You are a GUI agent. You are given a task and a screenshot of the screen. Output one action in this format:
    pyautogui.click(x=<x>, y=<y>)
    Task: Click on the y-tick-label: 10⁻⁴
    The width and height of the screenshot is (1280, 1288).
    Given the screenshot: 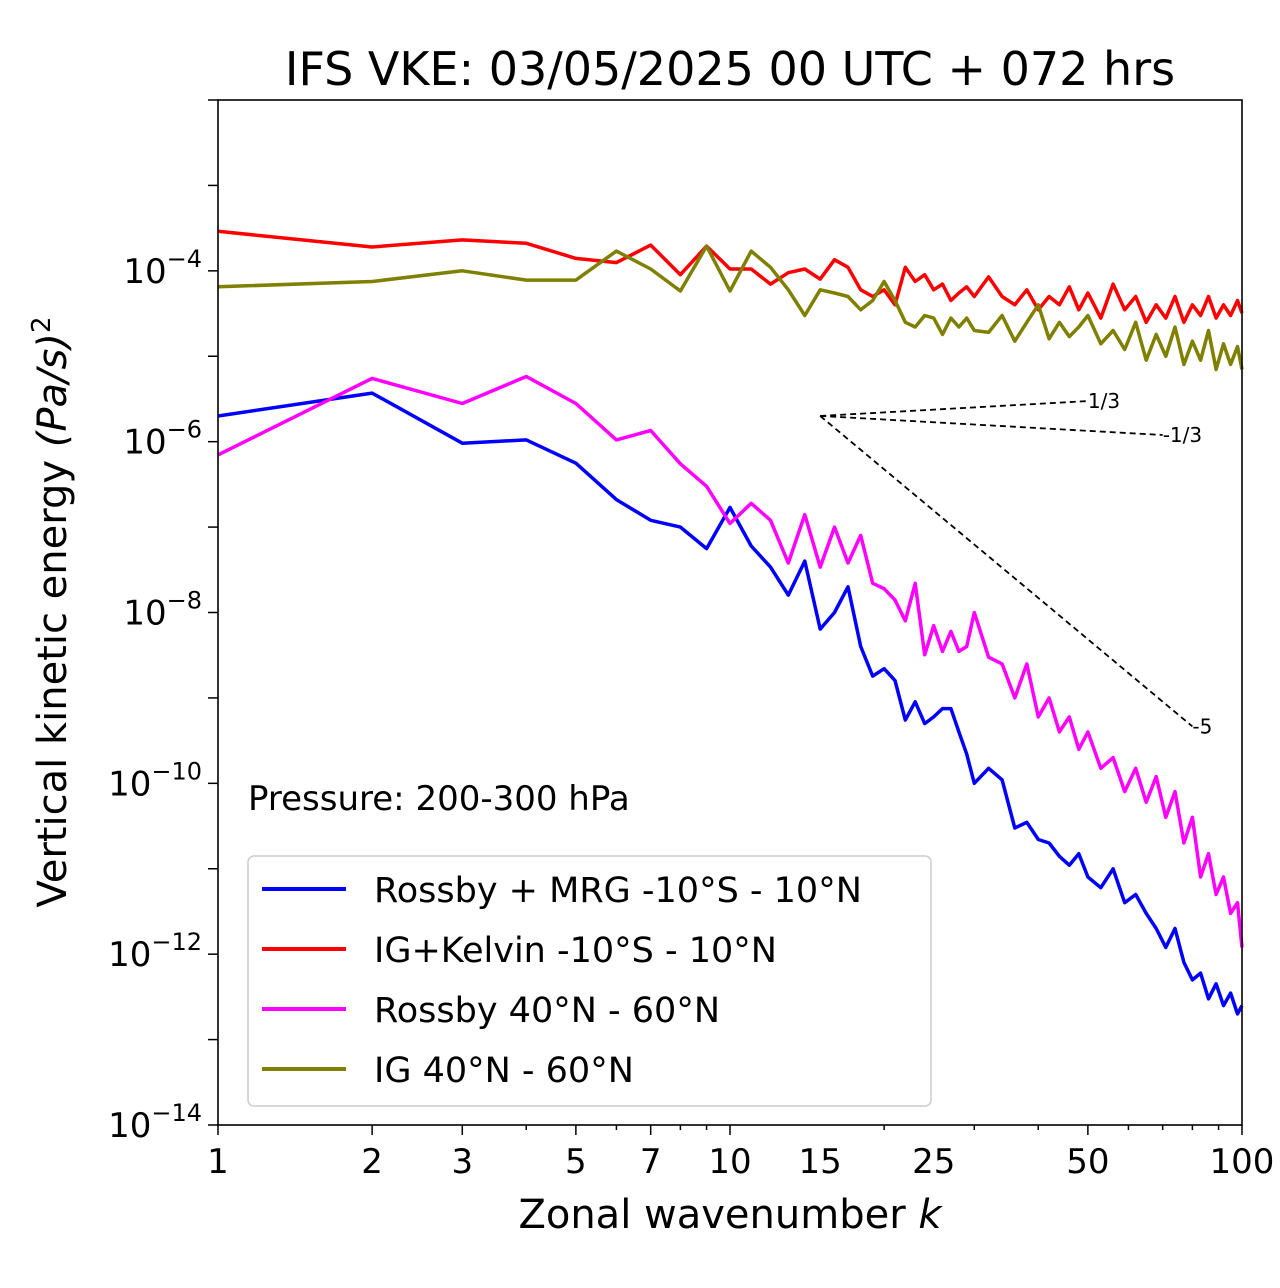 What is the action you would take?
    pyautogui.click(x=162, y=268)
    